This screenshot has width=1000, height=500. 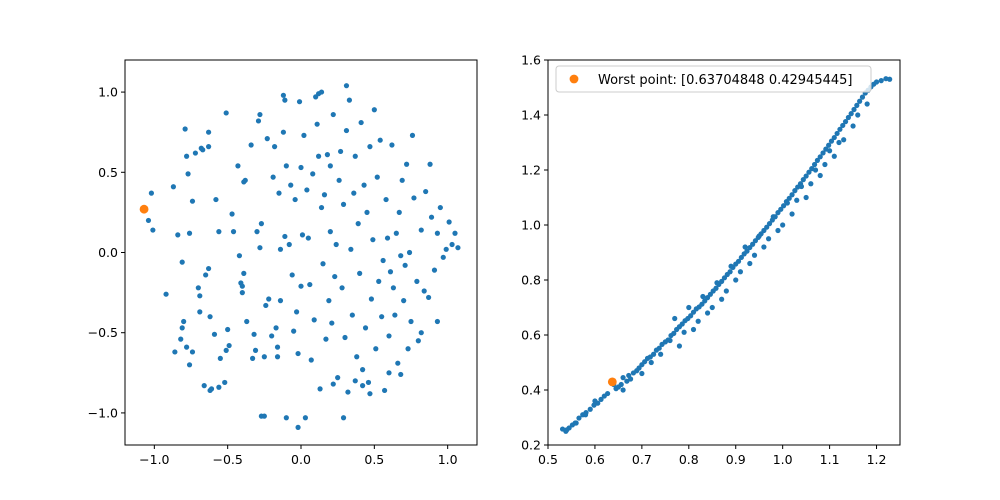 What do you see at coordinates (531, 390) in the screenshot?
I see `y-tick-label: 0.4` at bounding box center [531, 390].